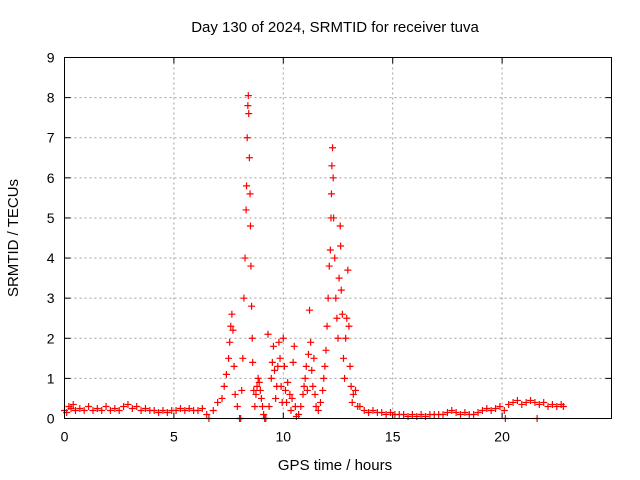 This screenshot has height=480, width=640. I want to click on y-tick-label: 9, so click(51, 58).